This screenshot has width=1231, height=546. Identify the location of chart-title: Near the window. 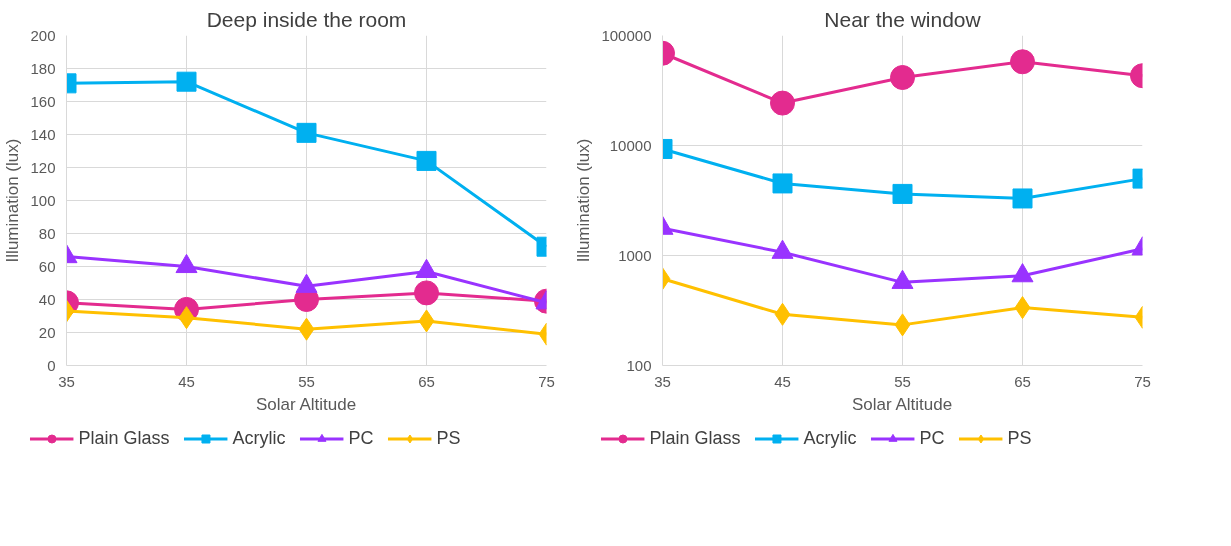
(903, 19).